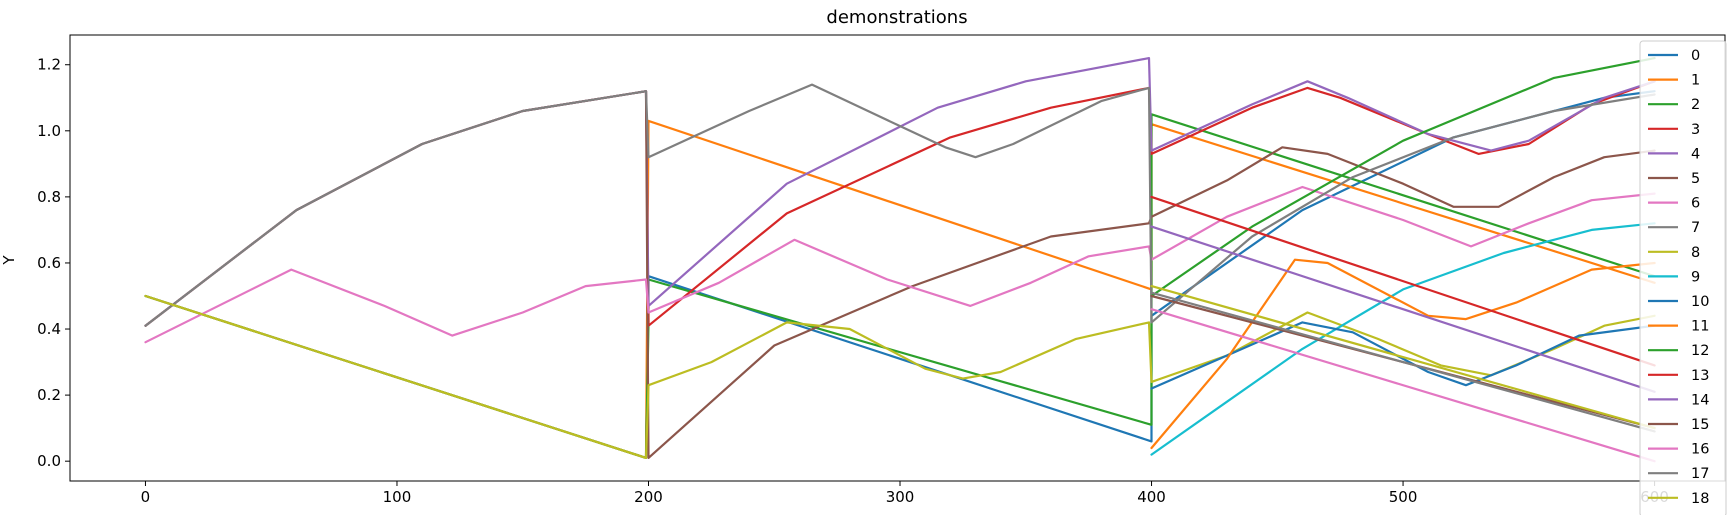 The height and width of the screenshot is (515, 1733). I want to click on legend-label-10: 10, so click(1700, 302).